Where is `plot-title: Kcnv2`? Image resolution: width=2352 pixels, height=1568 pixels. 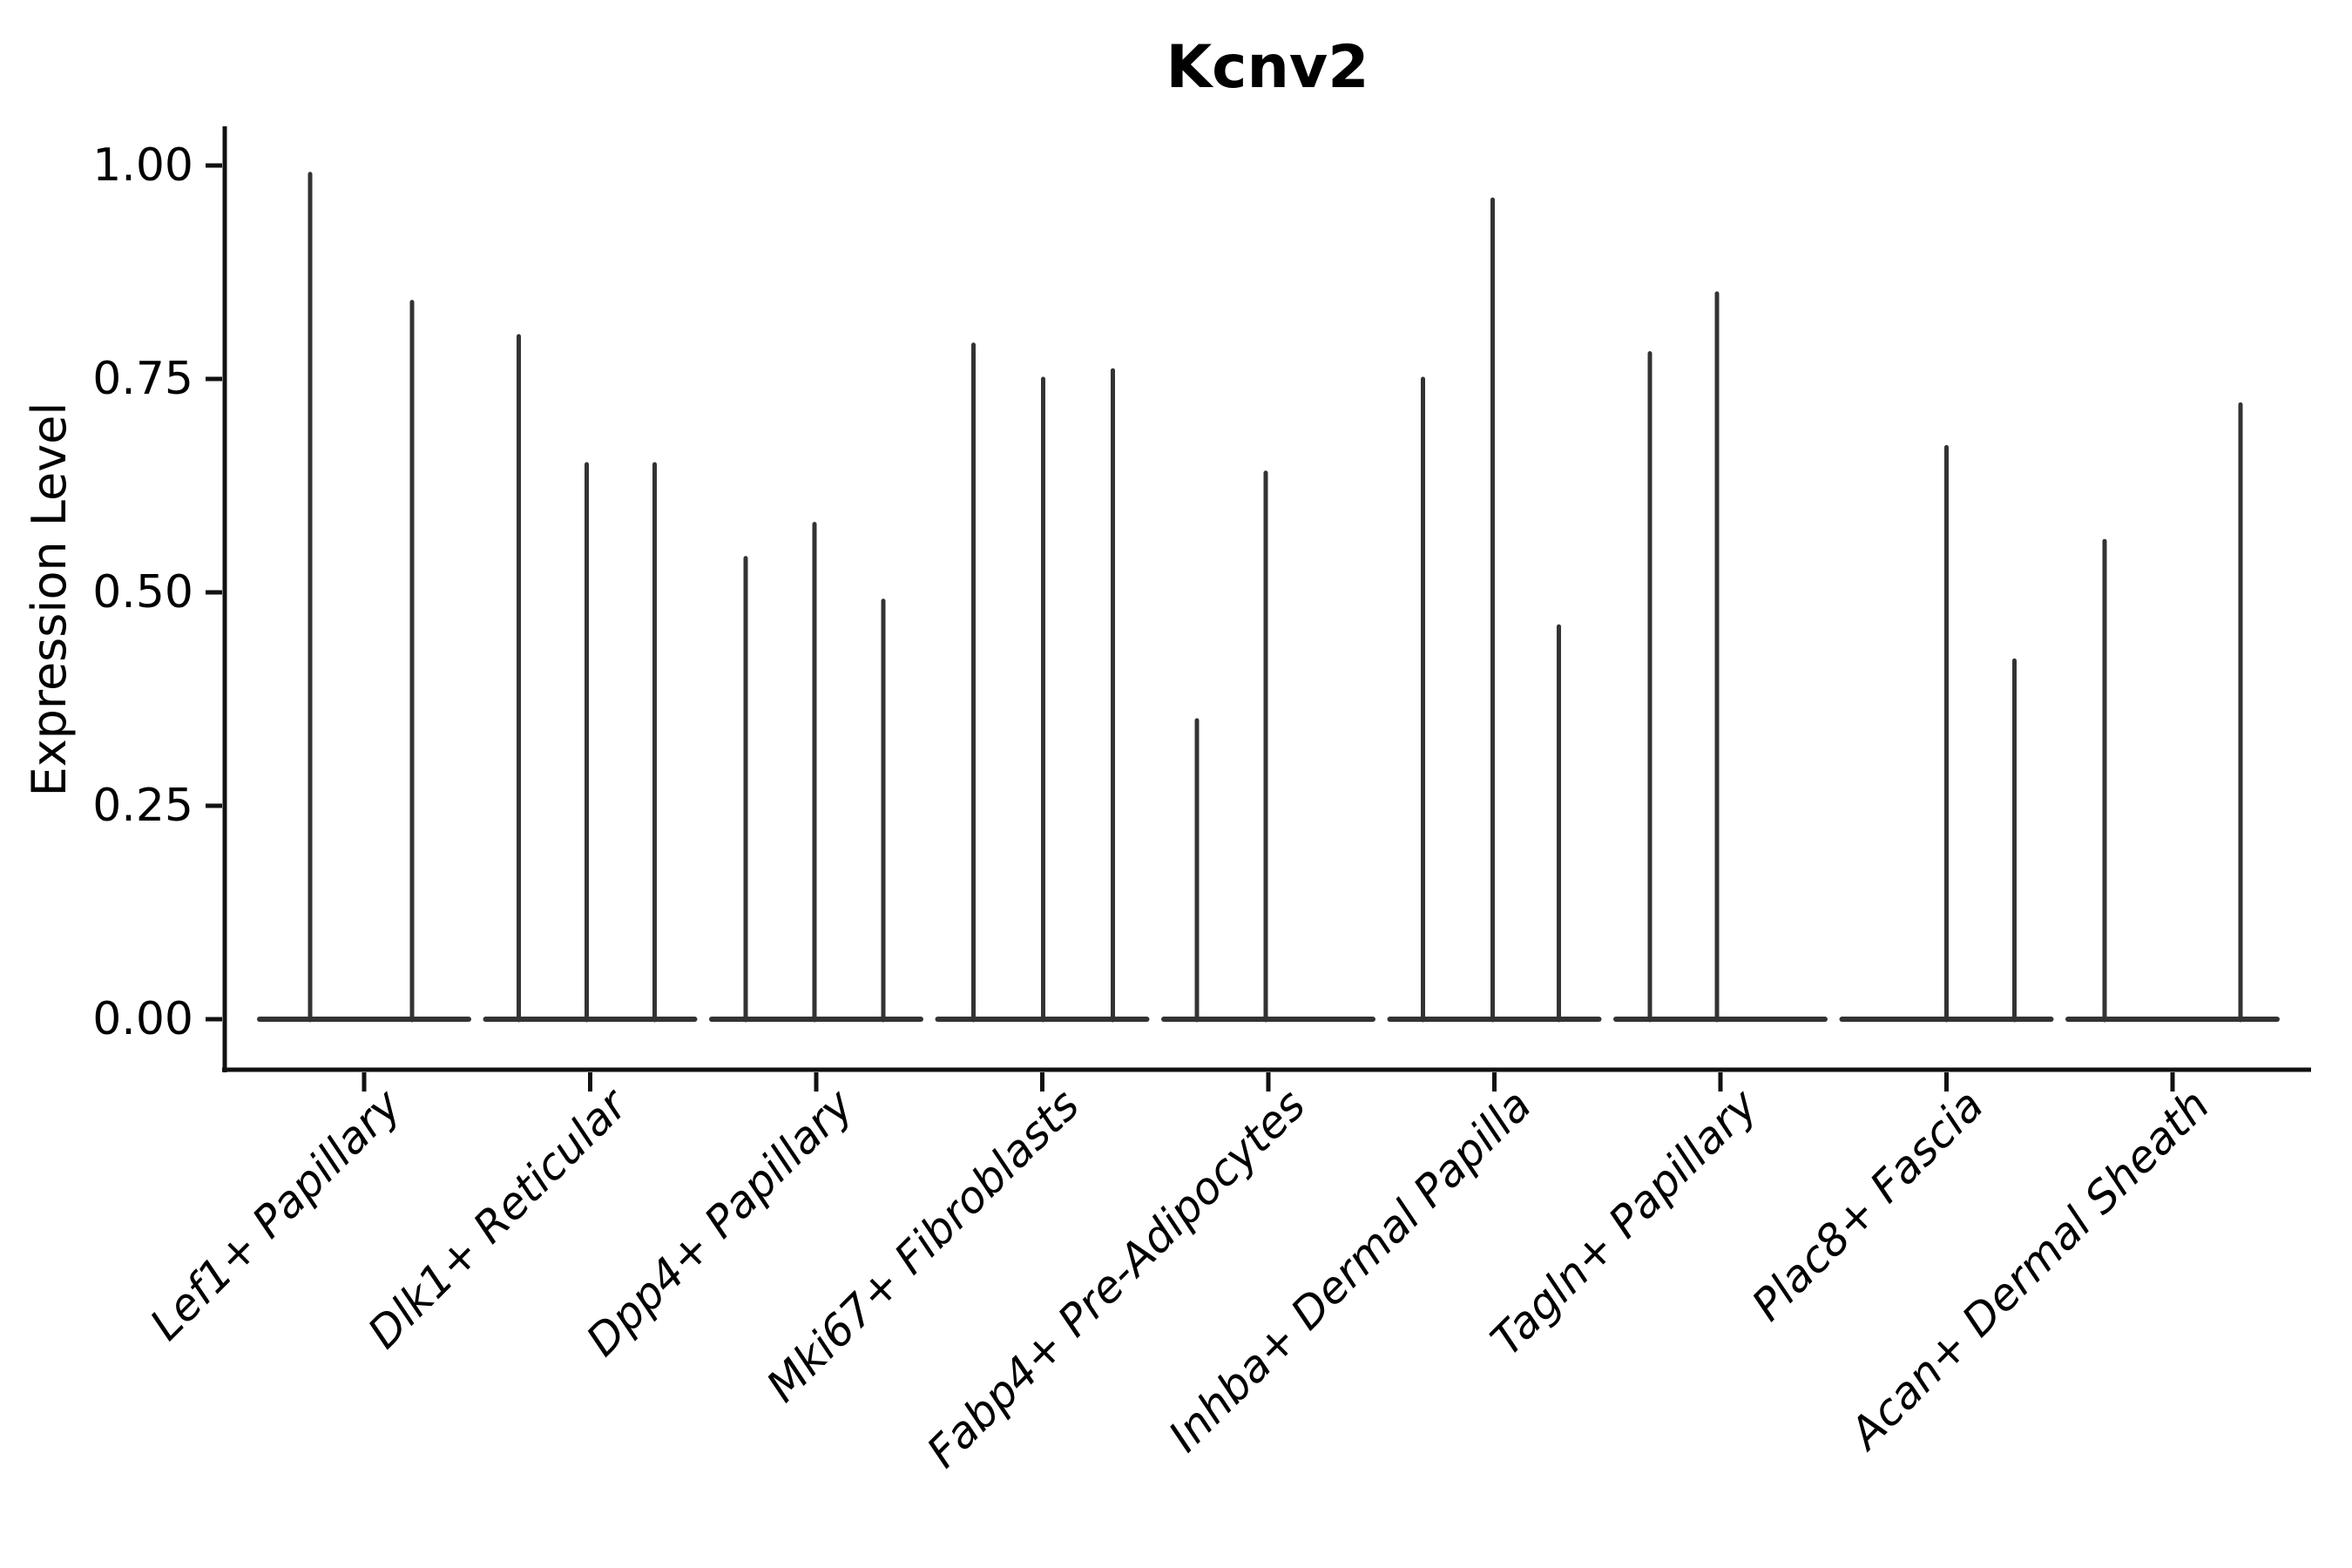 plot-title: Kcnv2 is located at coordinates (1267, 67).